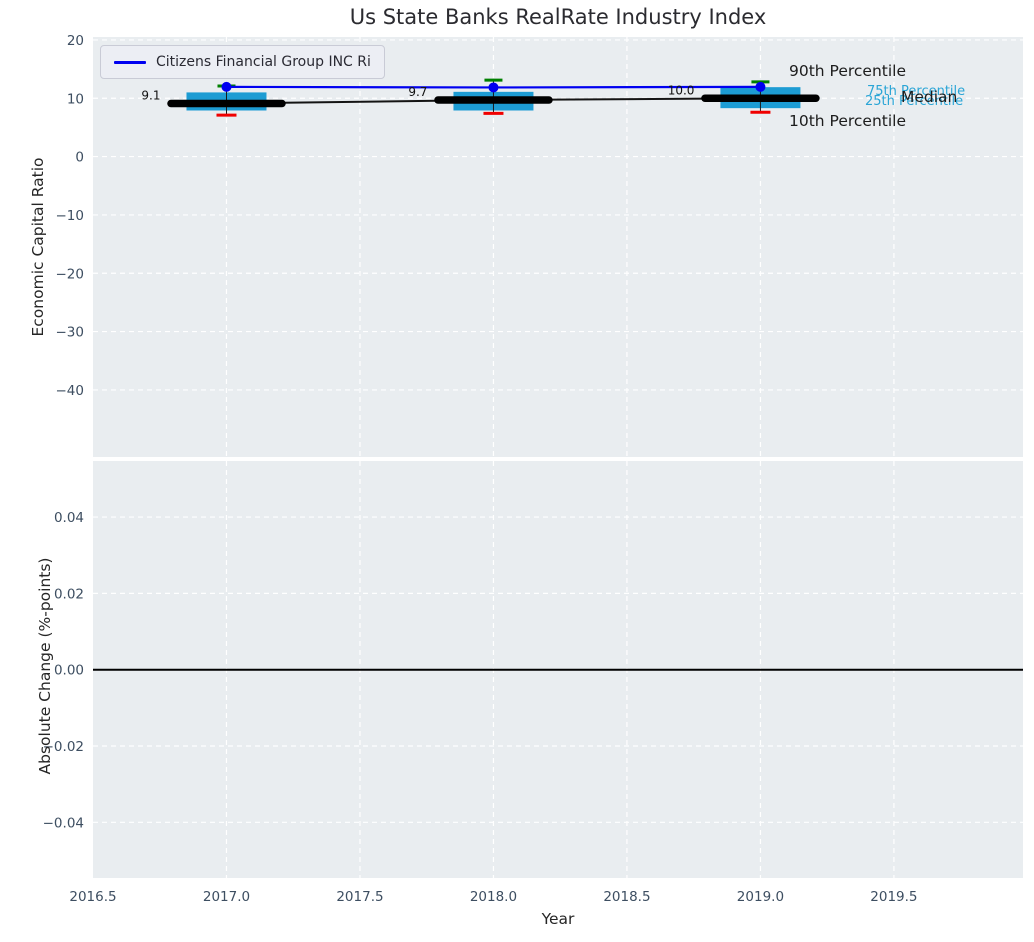 The image size is (1034, 942). I want to click on y-tick-label-top: 20, so click(75, 41).